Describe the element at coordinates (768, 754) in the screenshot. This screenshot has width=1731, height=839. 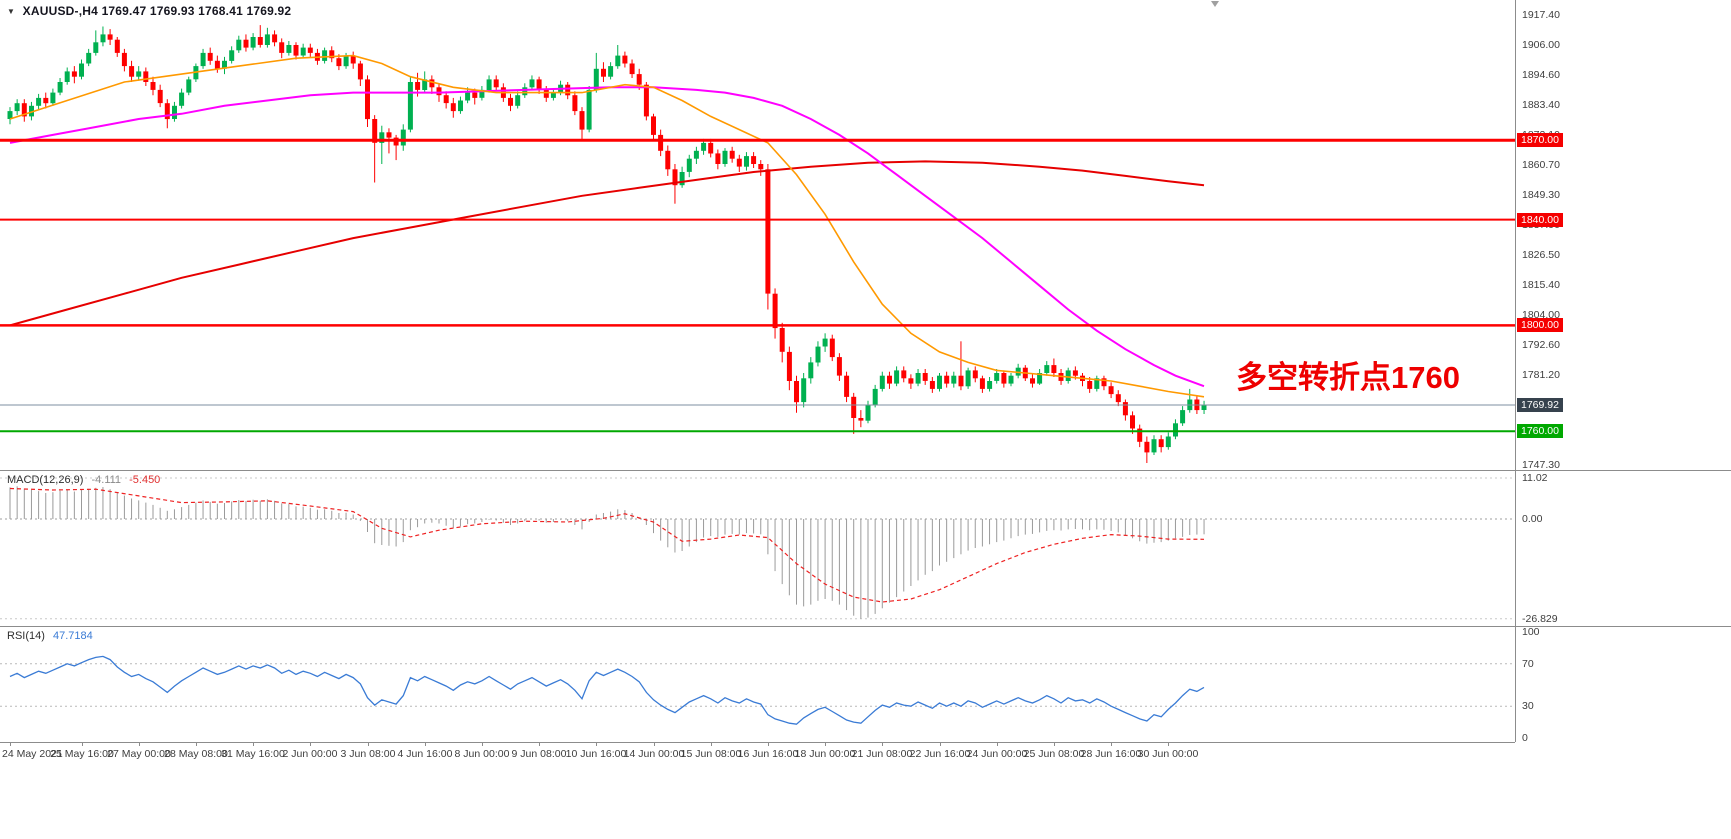
I see `time-axis-label: 16 Jun 16:00` at that location.